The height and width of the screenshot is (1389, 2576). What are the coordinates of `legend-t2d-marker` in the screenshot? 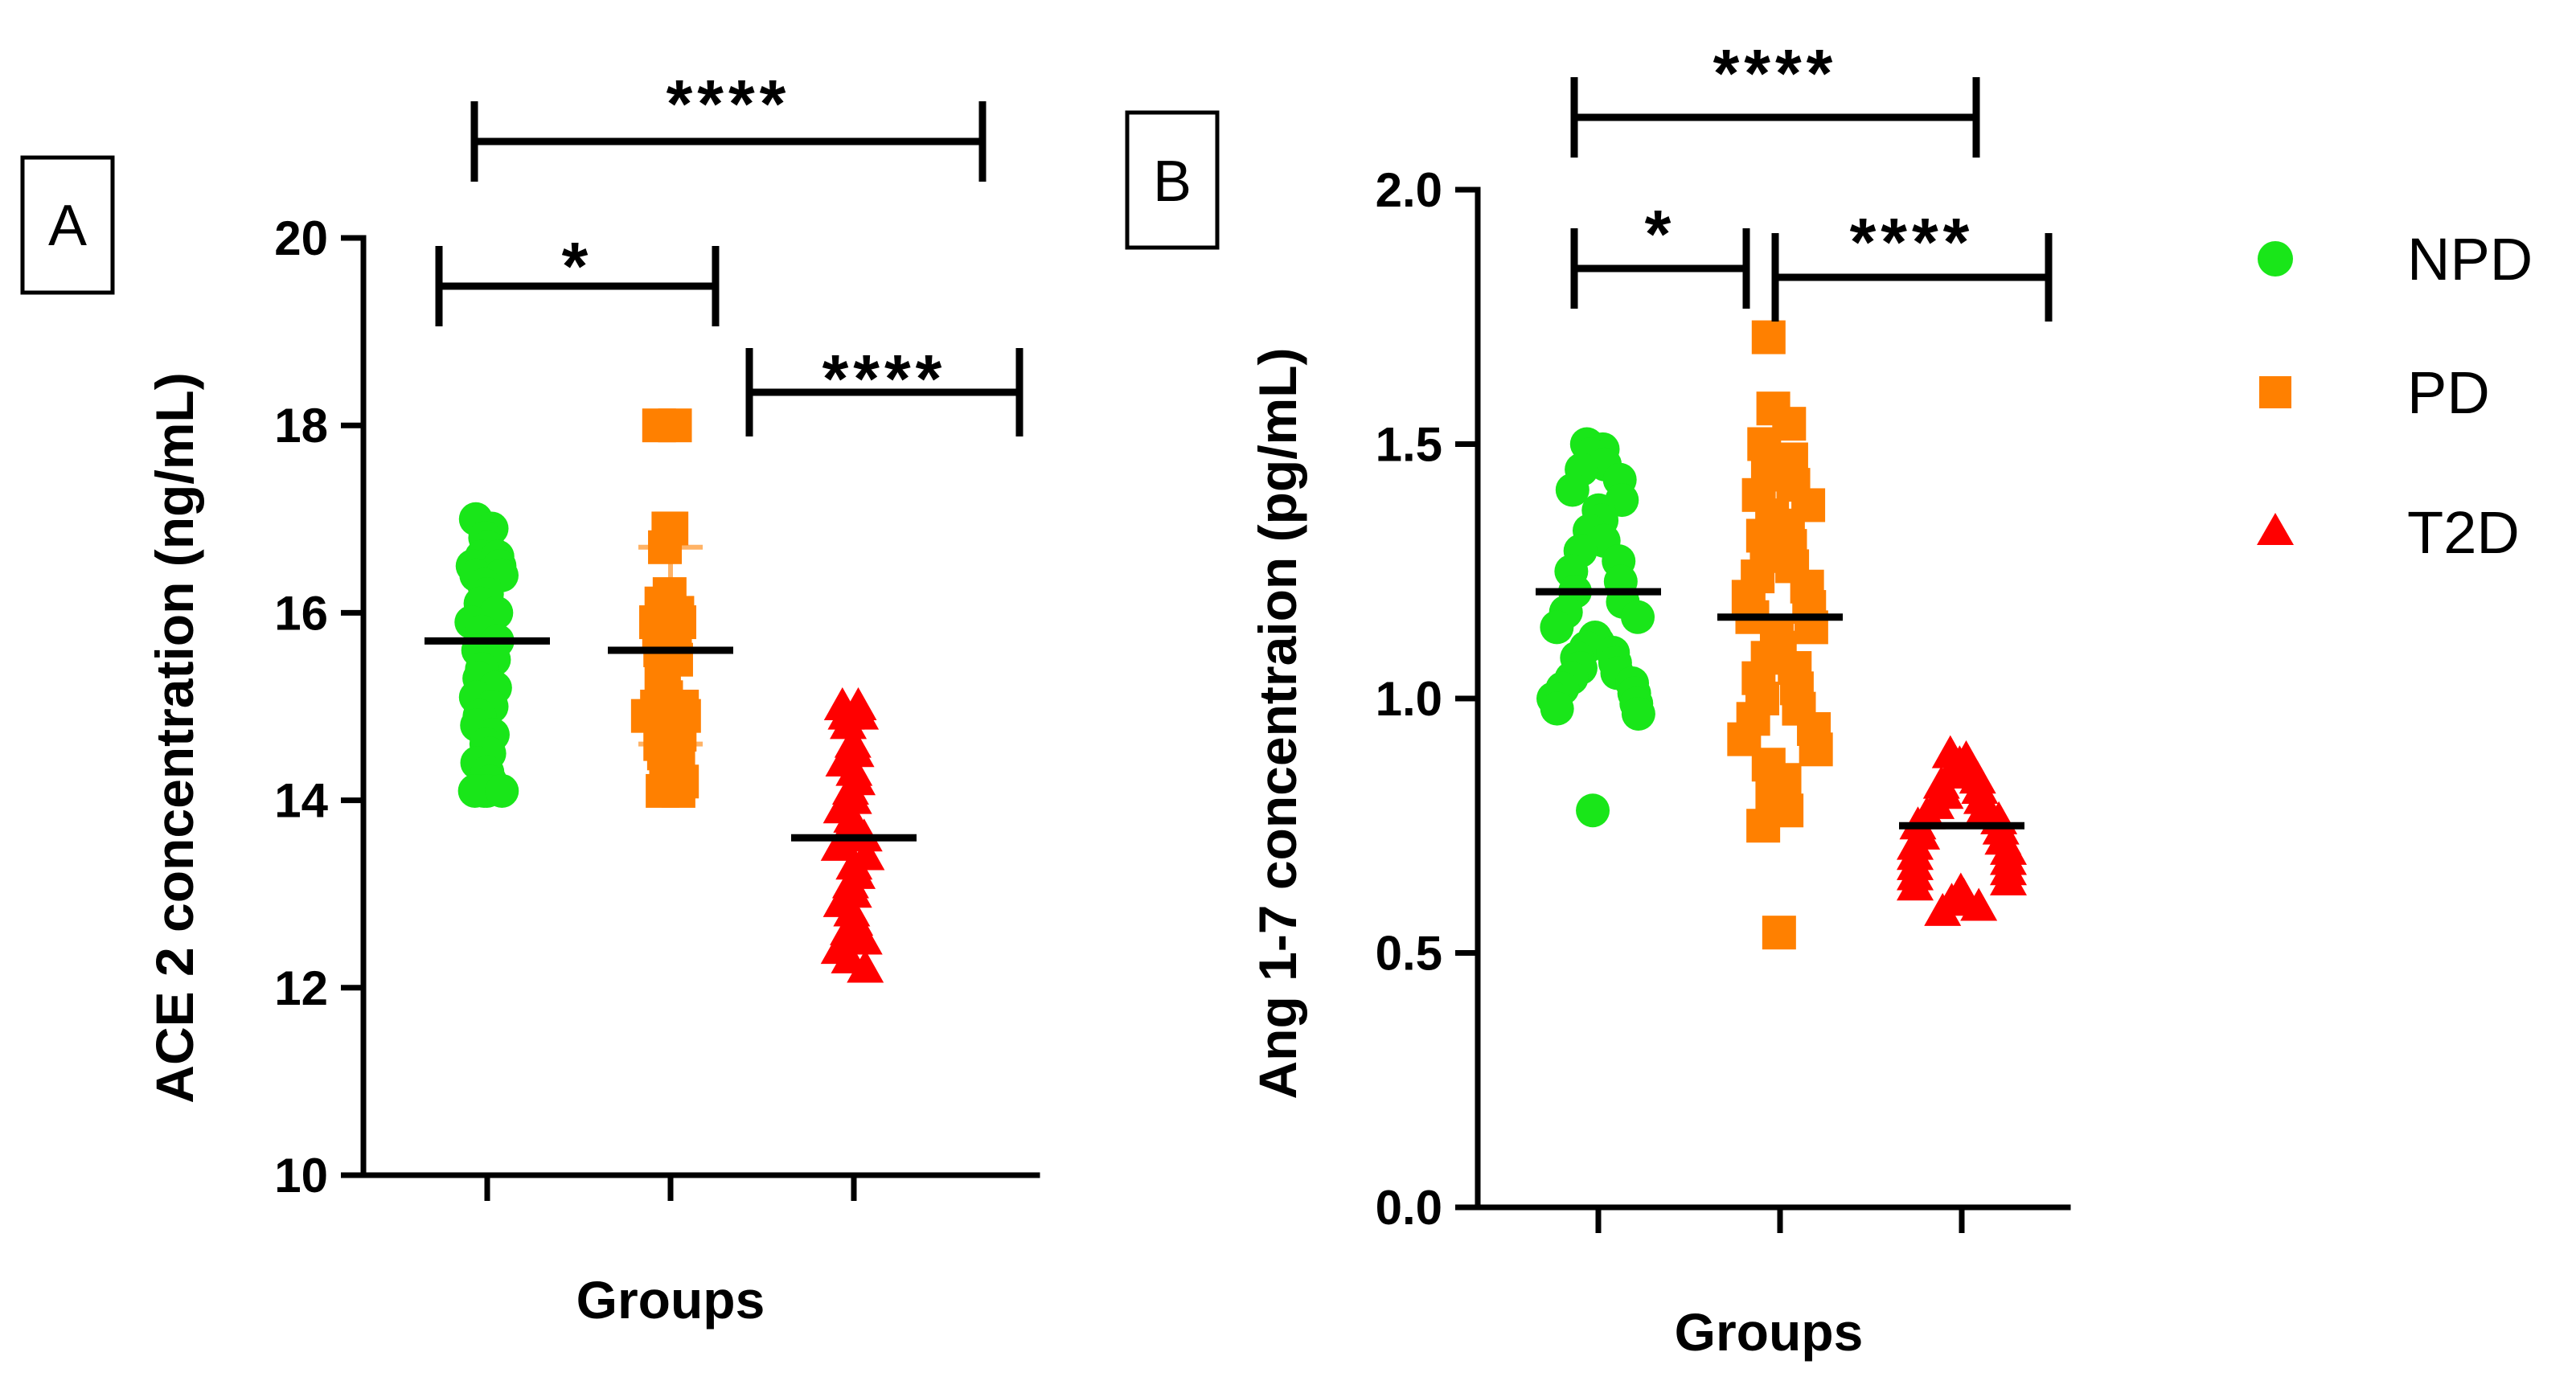 It's located at (2275, 529).